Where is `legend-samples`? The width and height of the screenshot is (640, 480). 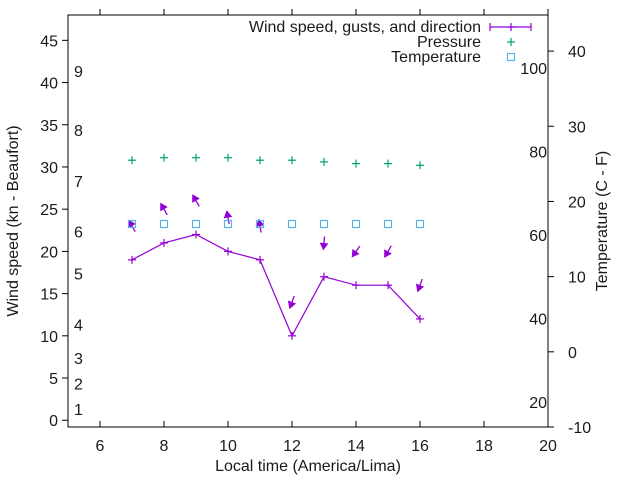 legend-samples is located at coordinates (510, 42).